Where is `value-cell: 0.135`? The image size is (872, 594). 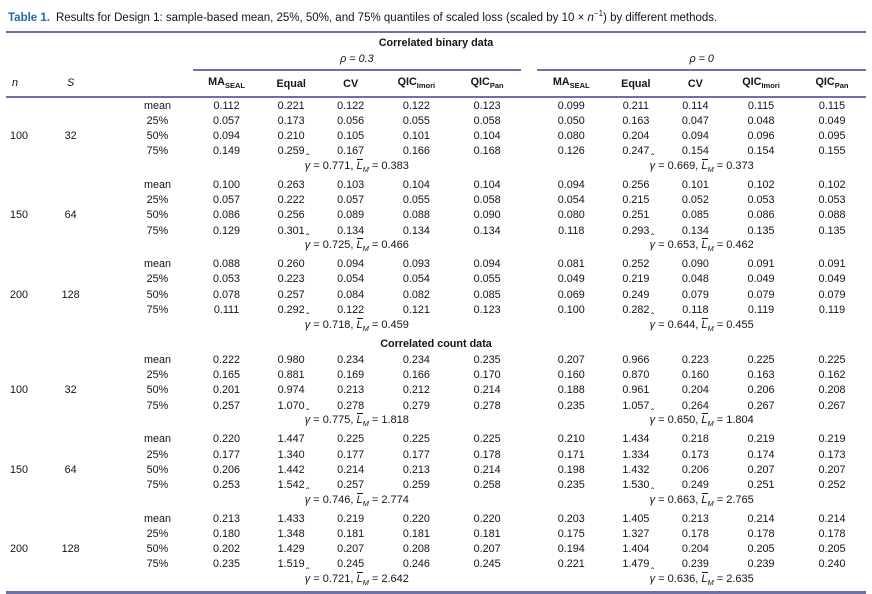 value-cell: 0.135 is located at coordinates (832, 230).